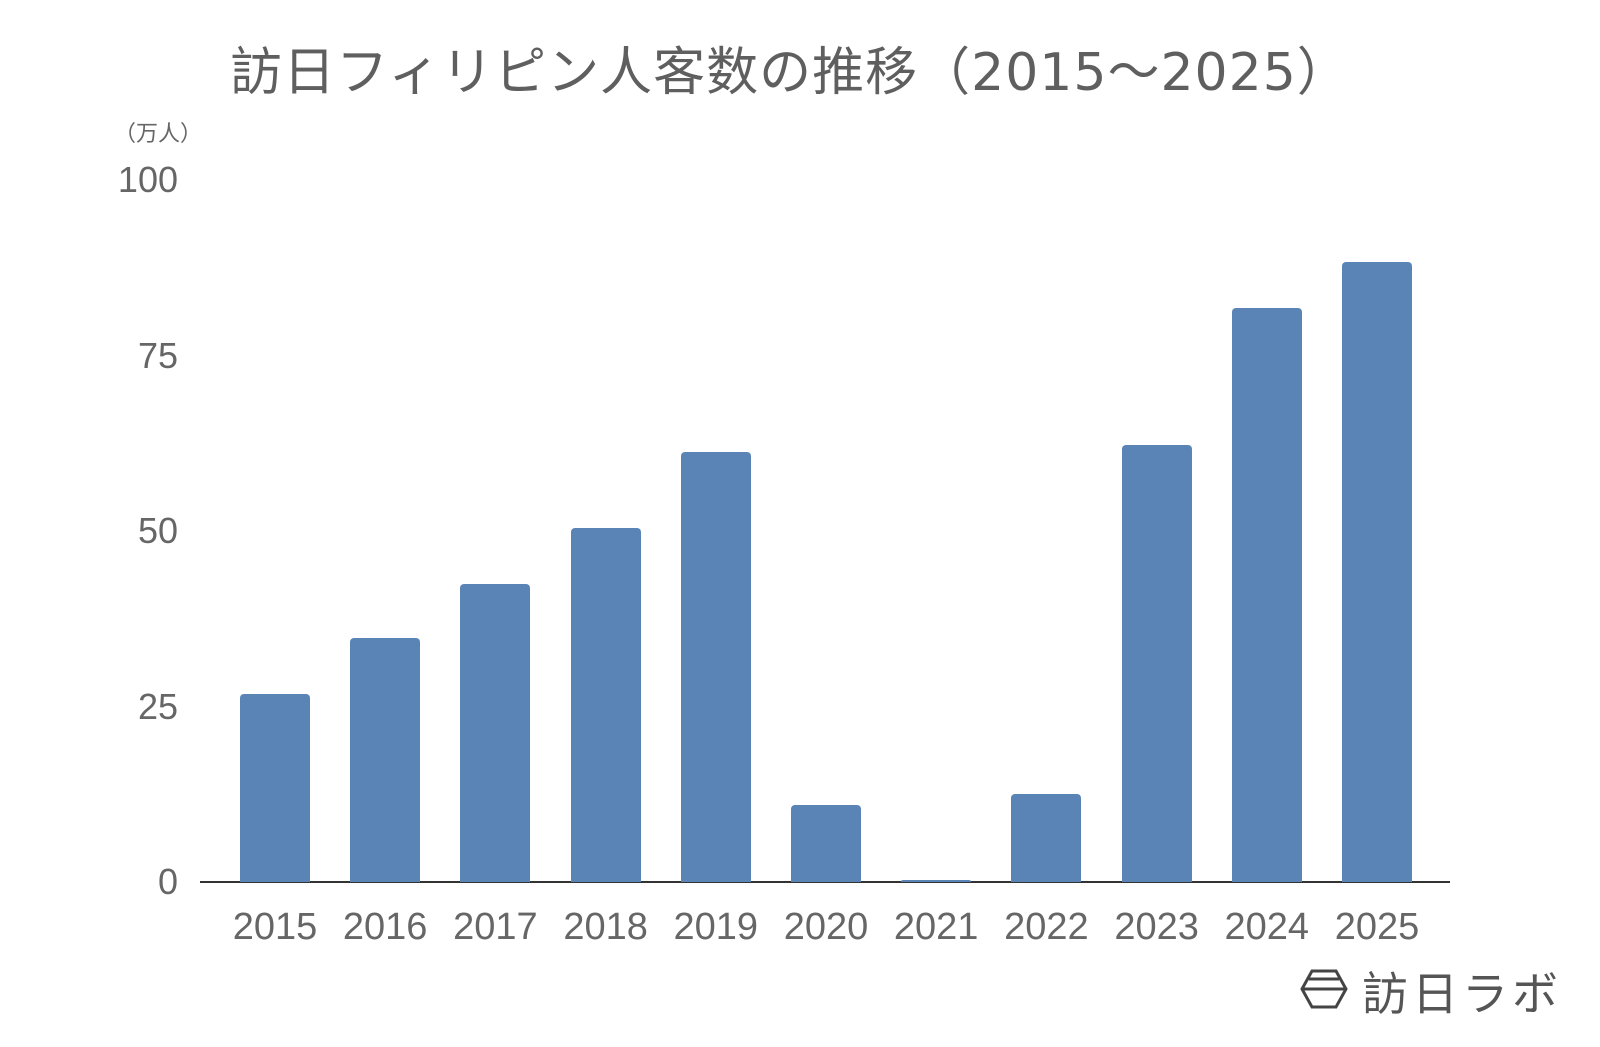  Describe the element at coordinates (275, 787) in the screenshot. I see `bar-2015` at that location.